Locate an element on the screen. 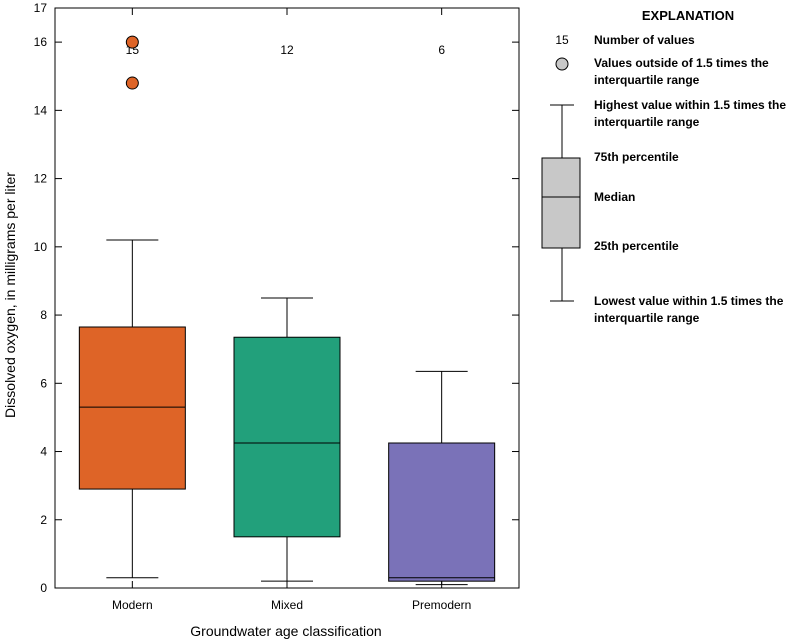  legend-outlier-marker is located at coordinates (562, 64).